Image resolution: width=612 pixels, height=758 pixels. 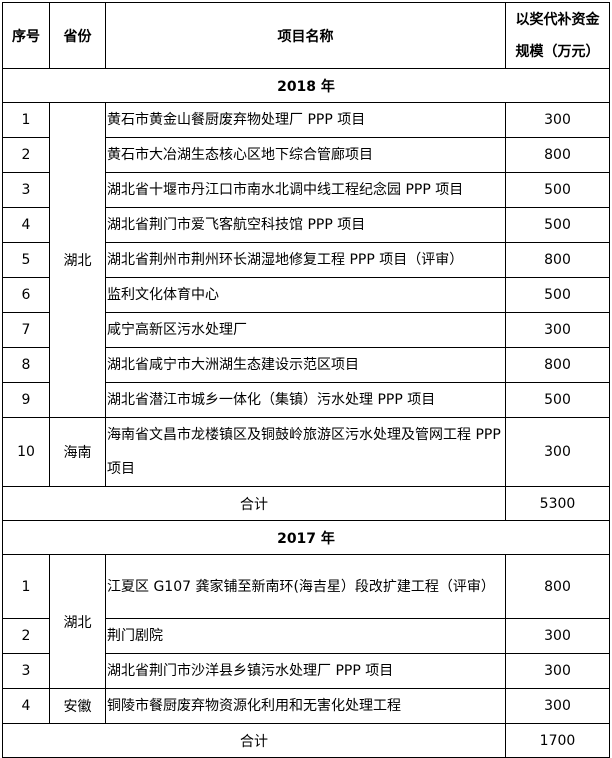 I want to click on seq-cell: 9, so click(x=26, y=400).